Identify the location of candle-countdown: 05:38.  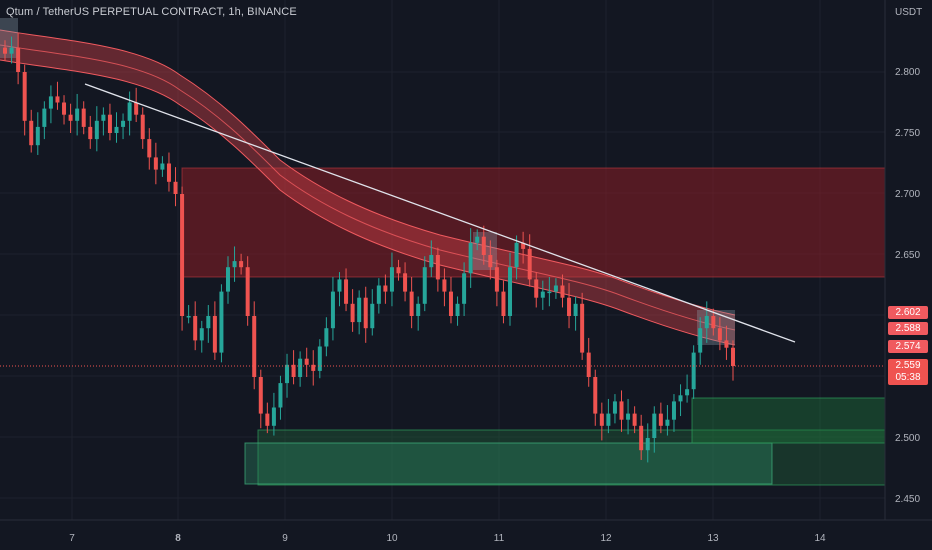
(908, 377).